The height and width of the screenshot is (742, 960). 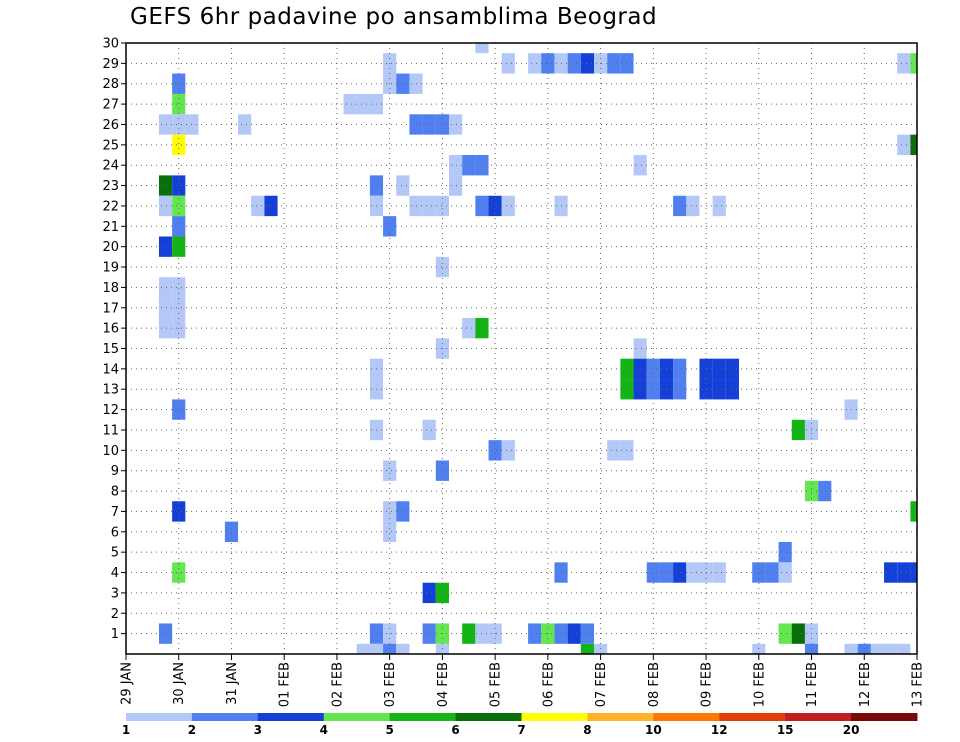 What do you see at coordinates (115, 553) in the screenshot?
I see `y-tick-label: 5` at bounding box center [115, 553].